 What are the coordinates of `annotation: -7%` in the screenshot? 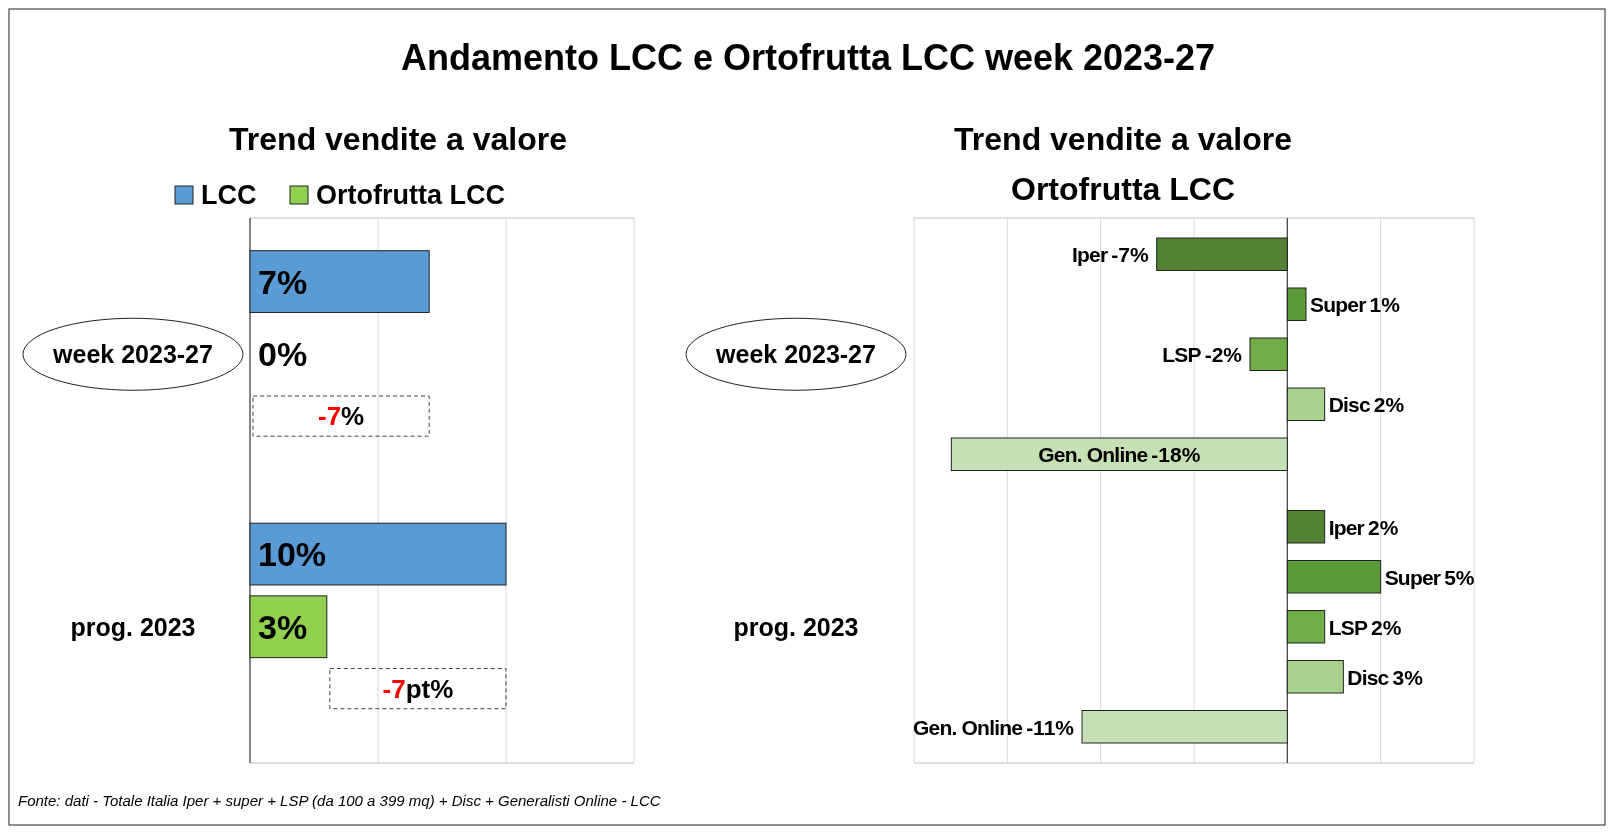 It's located at (341, 416).